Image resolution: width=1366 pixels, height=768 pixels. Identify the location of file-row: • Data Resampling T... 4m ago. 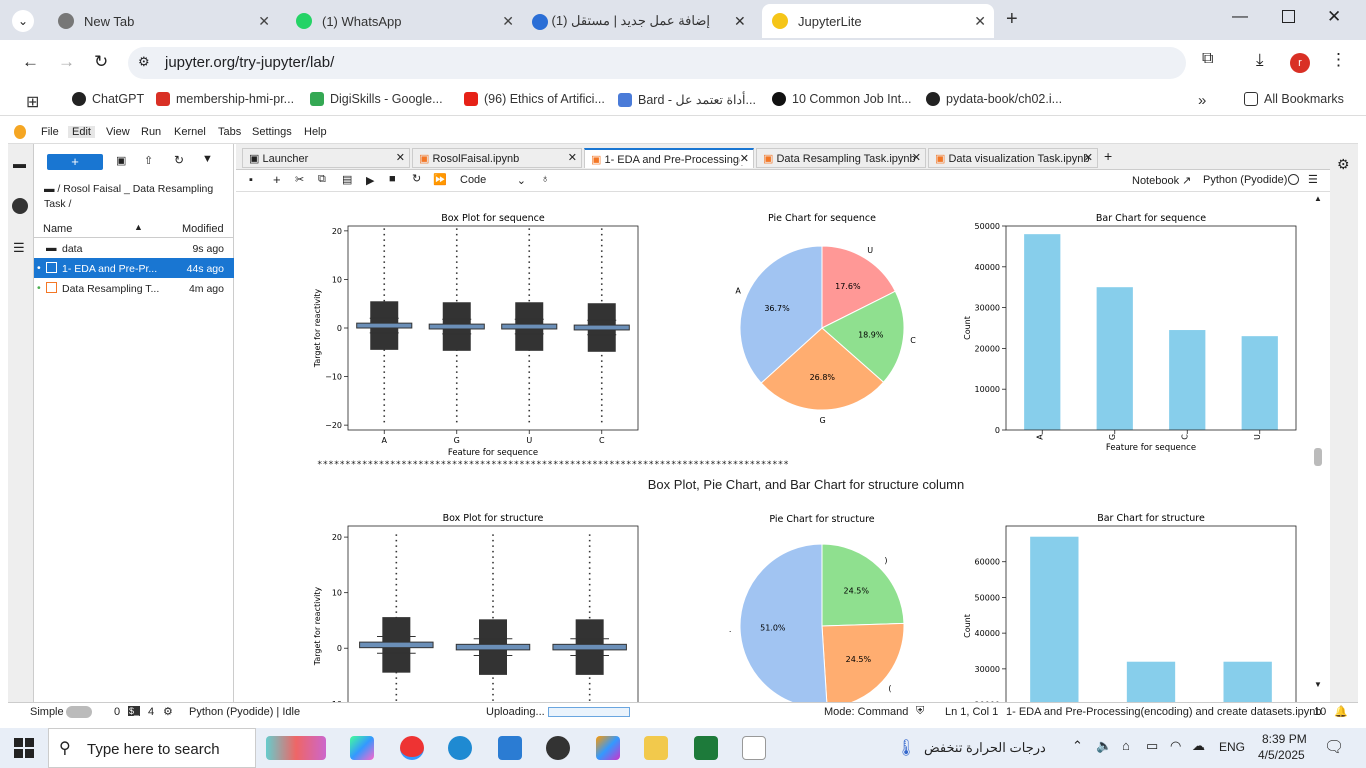
(134, 288).